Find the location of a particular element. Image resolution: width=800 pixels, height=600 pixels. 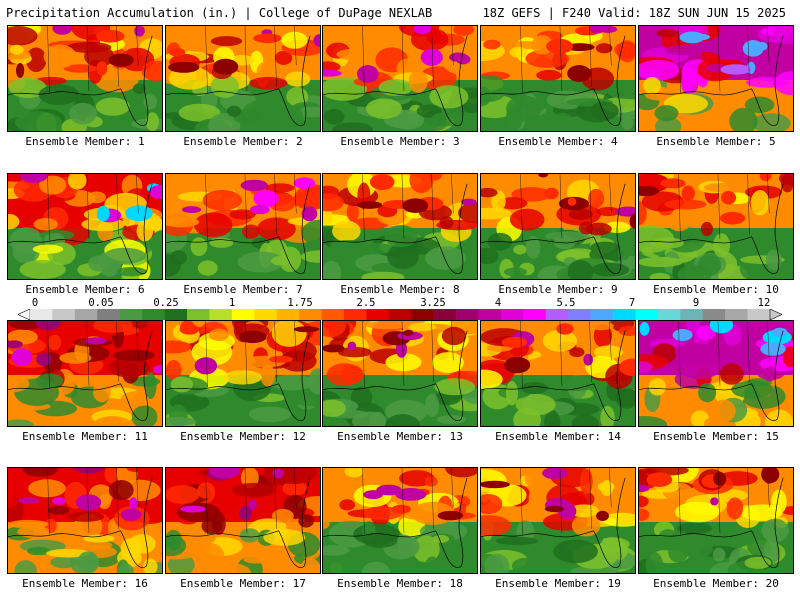

colorbar-tick-label: 3.25 is located at coordinates (433, 303).